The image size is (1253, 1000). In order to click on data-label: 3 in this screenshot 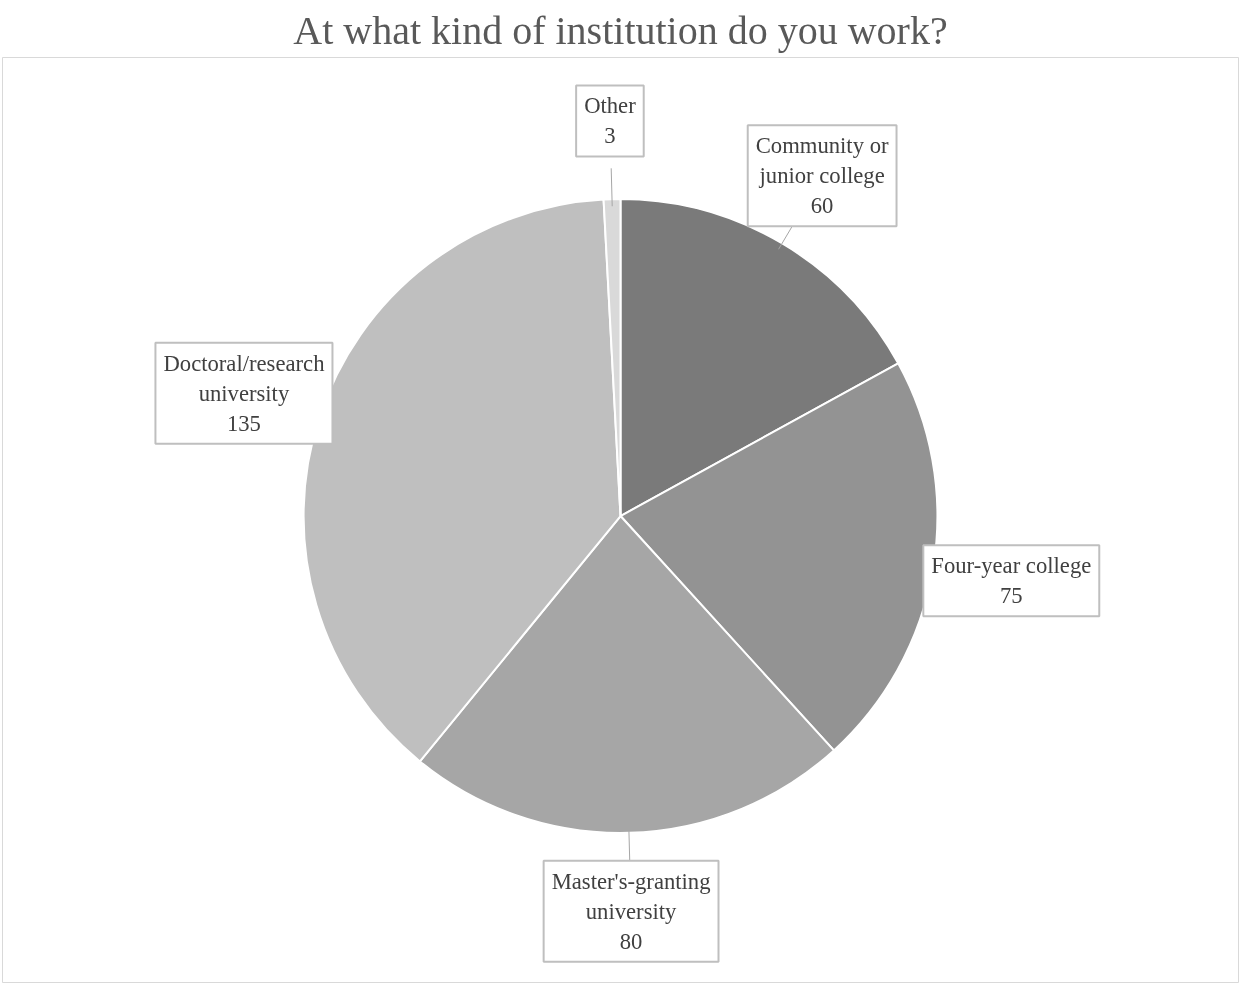, I will do `click(610, 136)`.